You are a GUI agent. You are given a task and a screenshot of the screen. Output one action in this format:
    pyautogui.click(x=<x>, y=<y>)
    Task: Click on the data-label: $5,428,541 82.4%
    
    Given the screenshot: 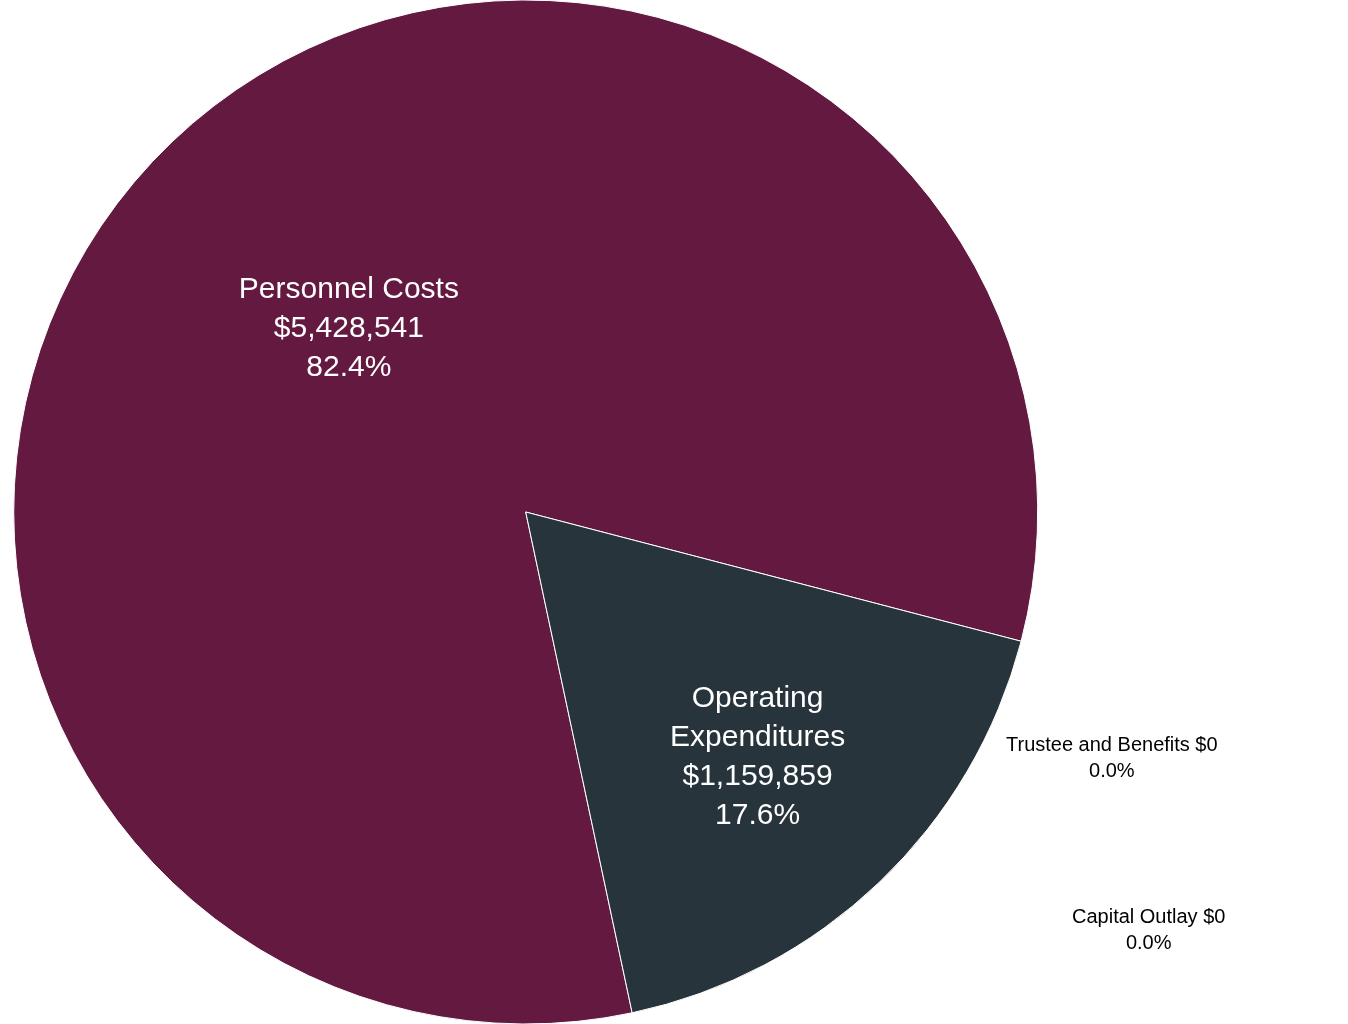 What is the action you would take?
    pyautogui.click(x=348, y=346)
    